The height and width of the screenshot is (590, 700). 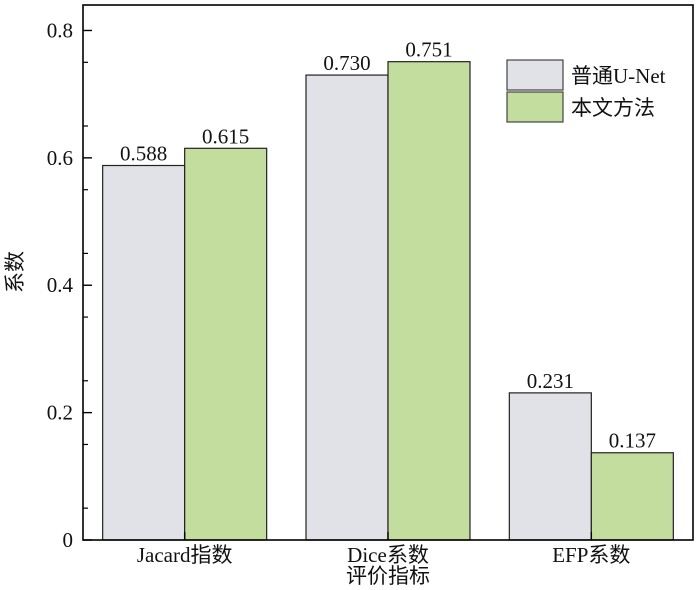 I want to click on y-tick-label: 0.8, so click(x=60, y=30).